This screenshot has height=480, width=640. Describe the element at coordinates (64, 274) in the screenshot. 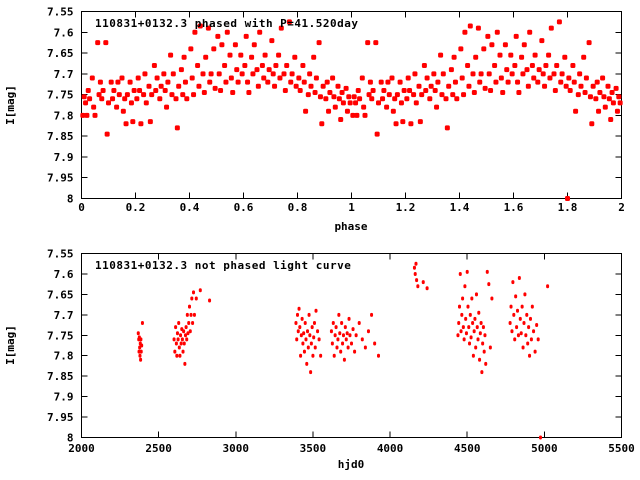

I see `y-tick-label: 7.6` at that location.